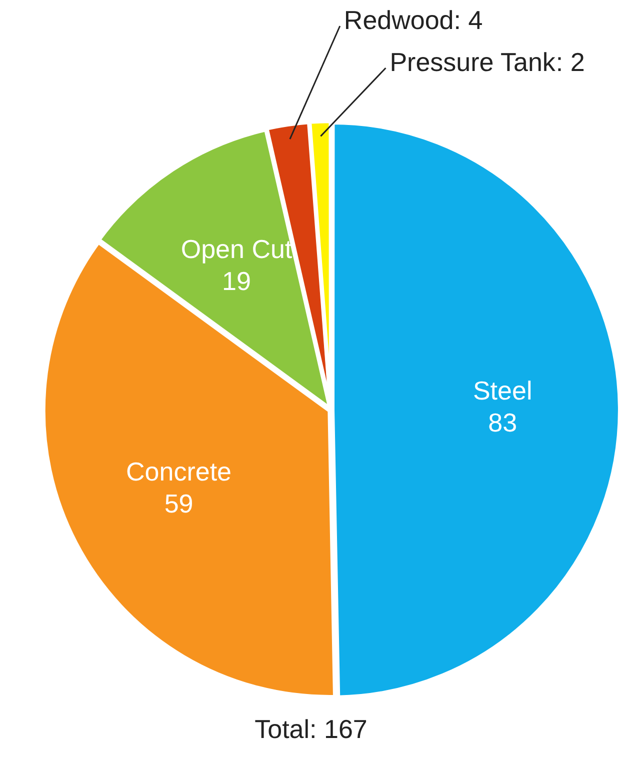 The height and width of the screenshot is (764, 622). What do you see at coordinates (179, 503) in the screenshot?
I see `data-label: 59` at bounding box center [179, 503].